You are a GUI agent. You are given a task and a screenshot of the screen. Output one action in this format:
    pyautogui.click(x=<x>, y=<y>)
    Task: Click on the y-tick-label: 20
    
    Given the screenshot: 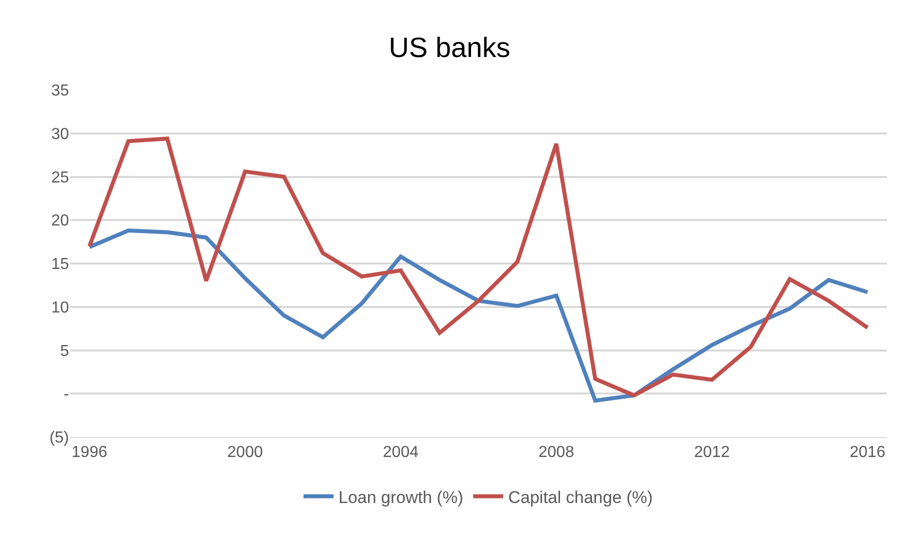 What is the action you would take?
    pyautogui.click(x=60, y=221)
    